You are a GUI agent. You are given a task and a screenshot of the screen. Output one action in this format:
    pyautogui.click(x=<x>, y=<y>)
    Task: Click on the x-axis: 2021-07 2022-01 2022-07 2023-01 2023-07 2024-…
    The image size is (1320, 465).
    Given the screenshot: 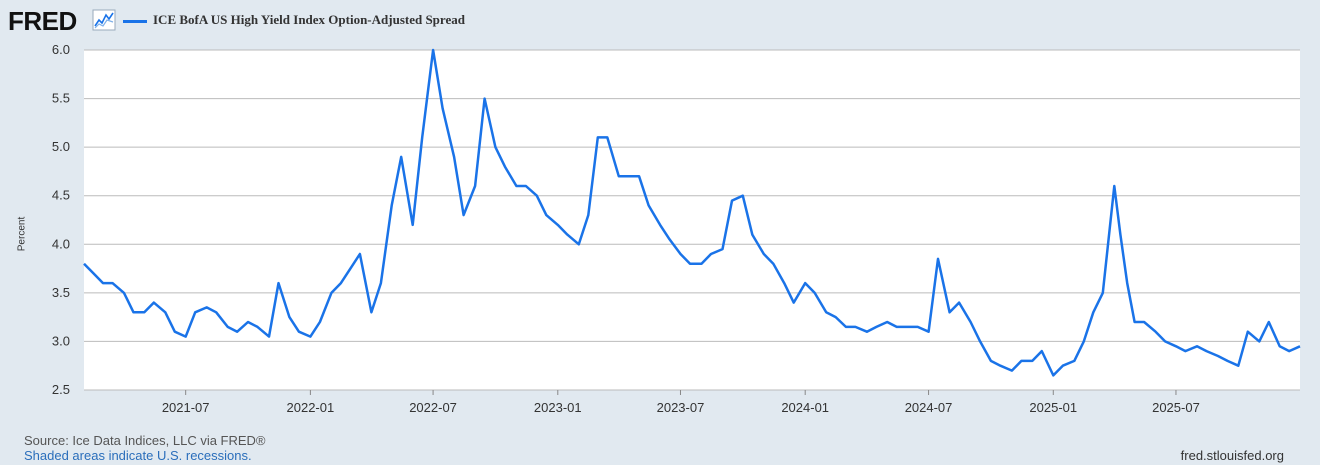 What is the action you would take?
    pyautogui.click(x=681, y=402)
    